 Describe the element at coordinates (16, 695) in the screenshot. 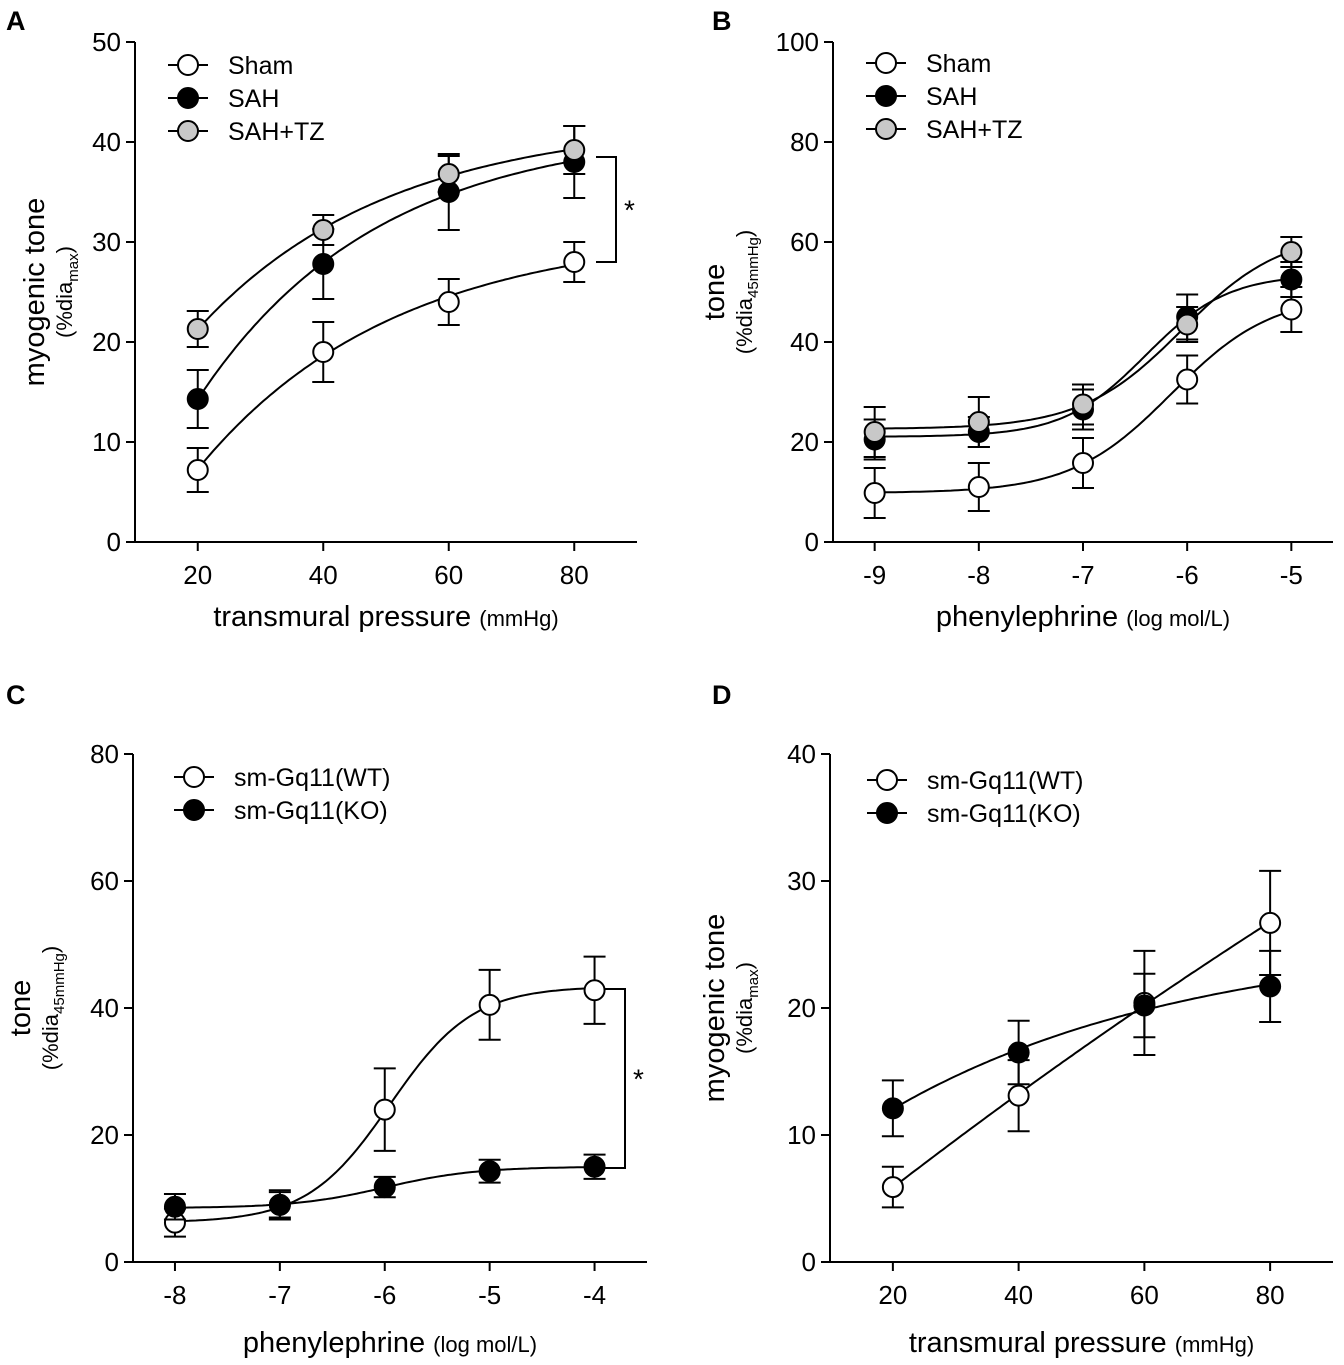

I see `panel-c-letter: C` at that location.